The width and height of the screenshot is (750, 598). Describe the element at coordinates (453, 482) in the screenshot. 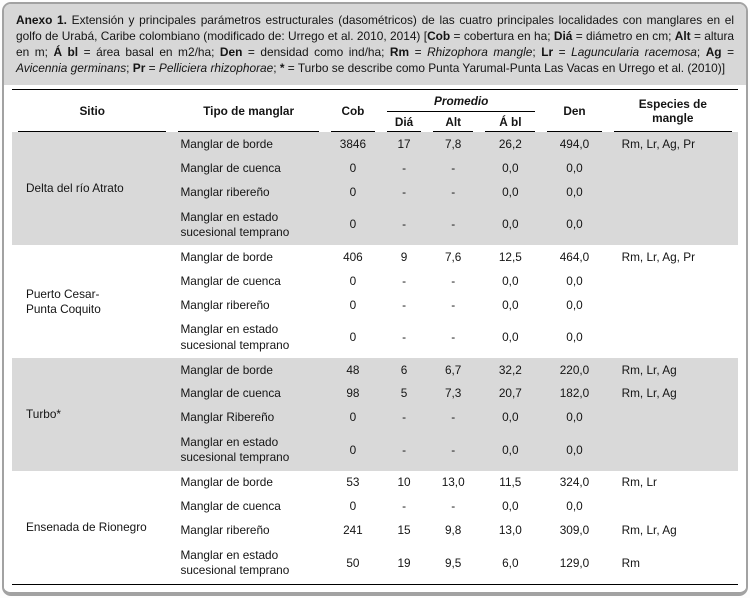

I see `cell-alt: 13,0` at that location.